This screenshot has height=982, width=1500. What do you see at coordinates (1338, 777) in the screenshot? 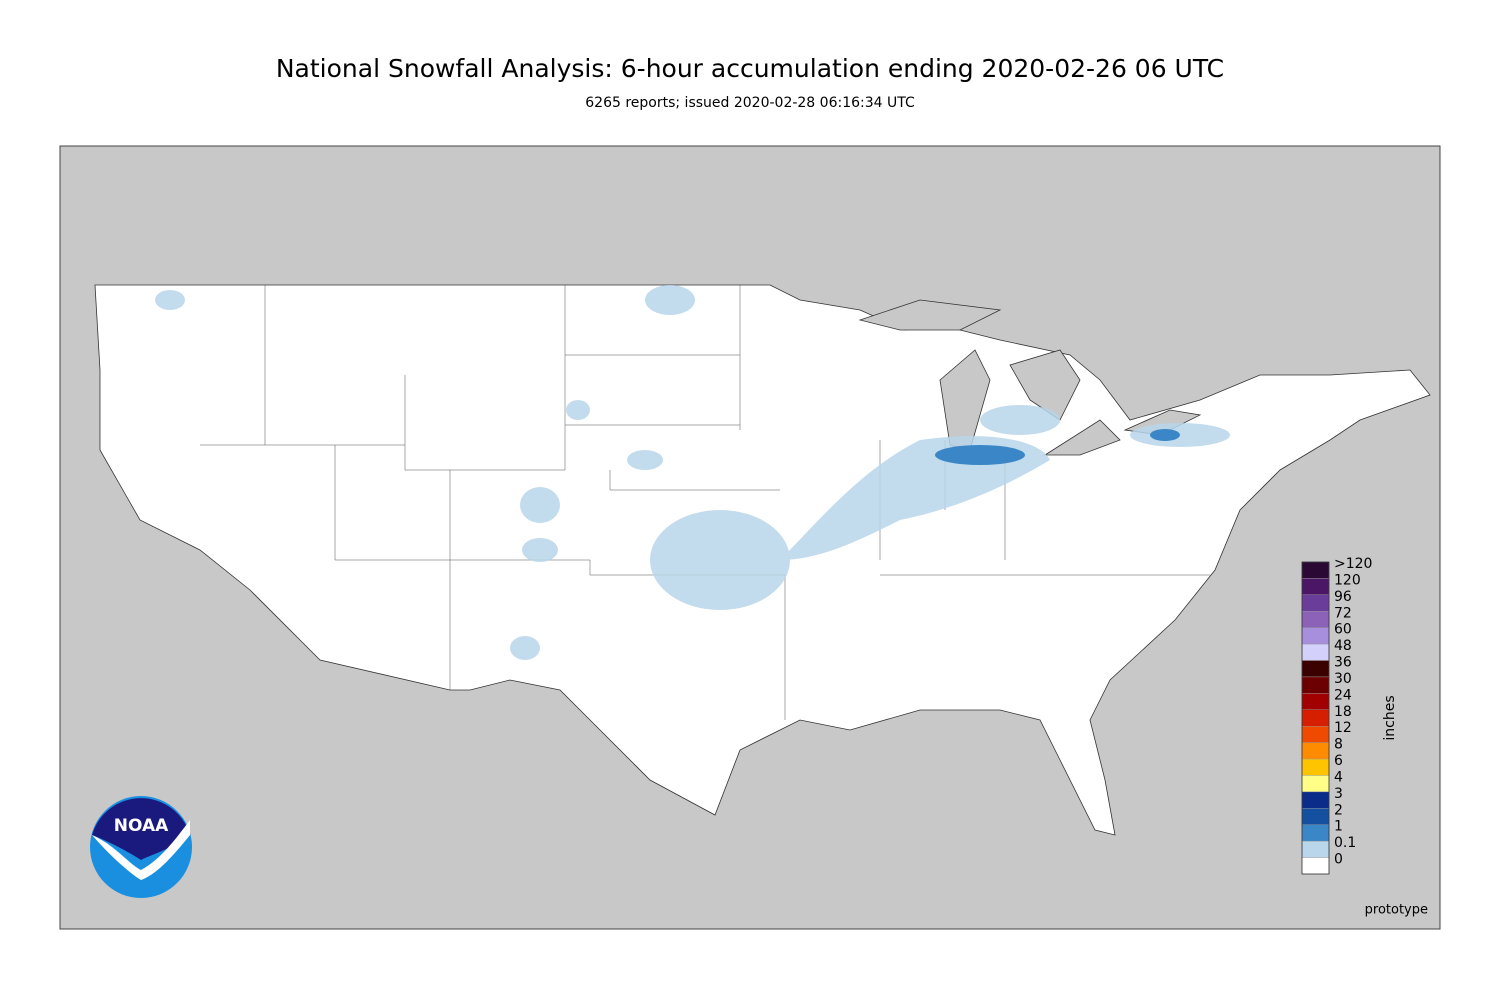
I see `legend-label: 4` at bounding box center [1338, 777].